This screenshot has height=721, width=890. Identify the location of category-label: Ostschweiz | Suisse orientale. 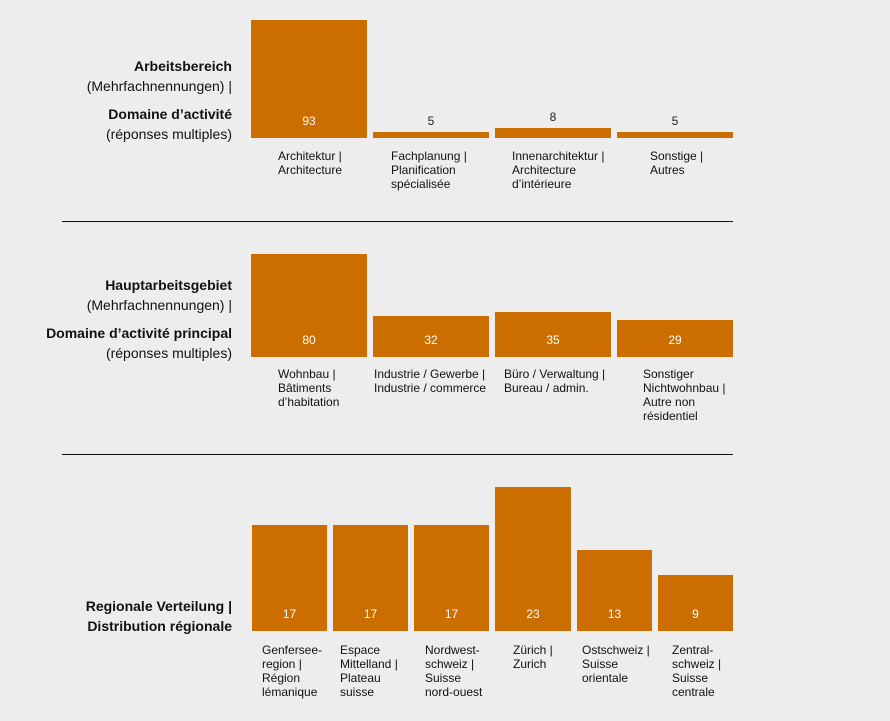
(616, 664).